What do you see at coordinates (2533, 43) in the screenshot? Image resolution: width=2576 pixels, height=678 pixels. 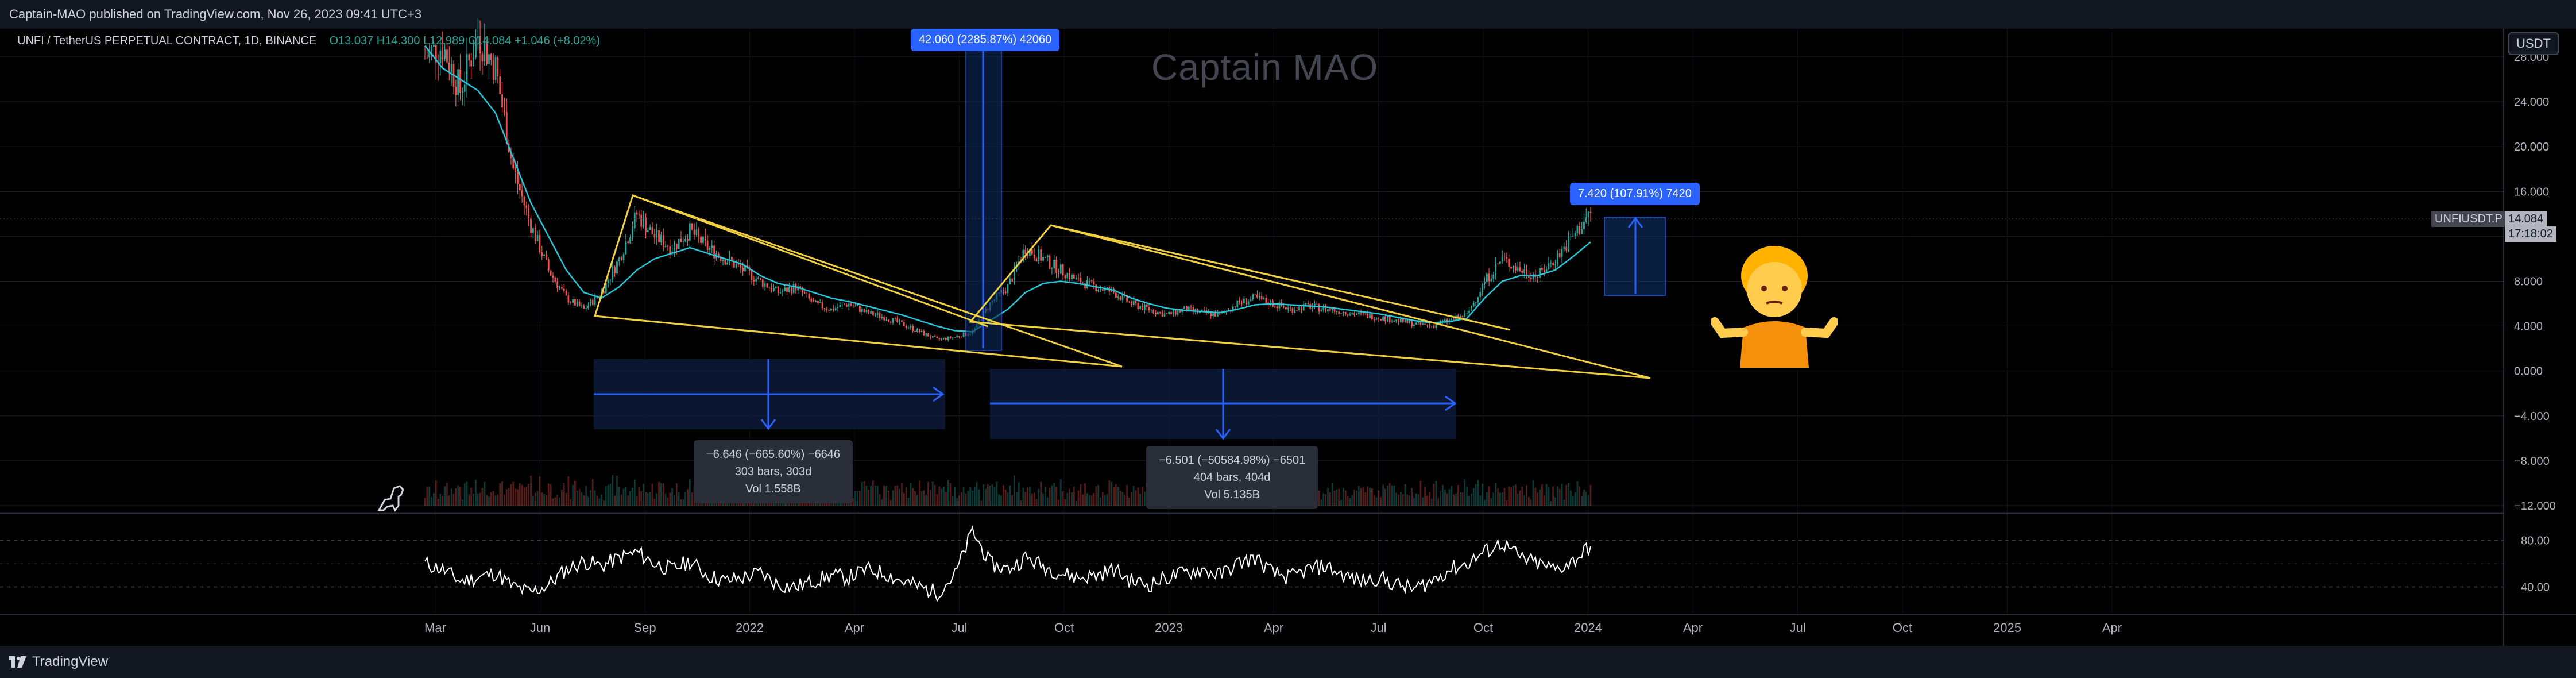 I see `currency-button: USDT` at bounding box center [2533, 43].